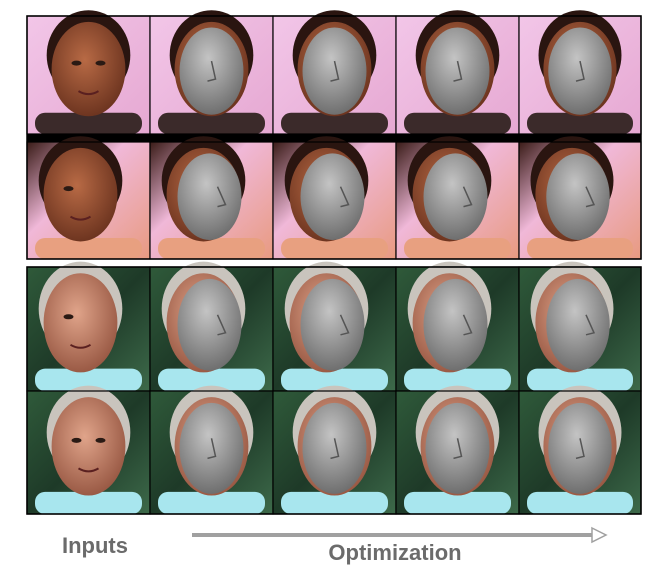  I want to click on optimization-label: Optimization, so click(394, 552).